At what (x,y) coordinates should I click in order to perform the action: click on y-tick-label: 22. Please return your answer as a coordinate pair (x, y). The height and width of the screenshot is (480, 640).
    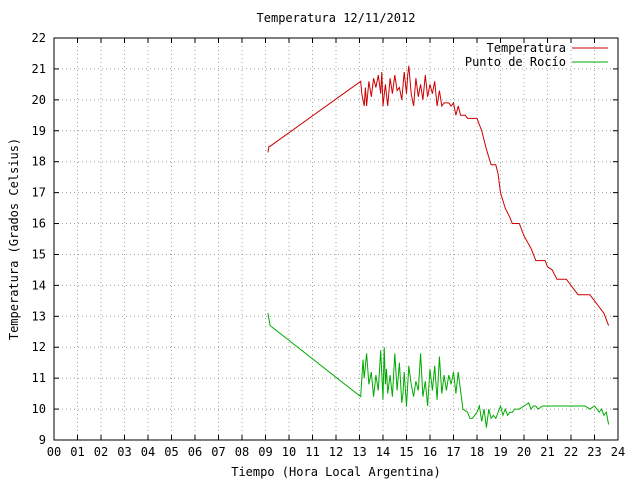
    Looking at the image, I should click on (39, 38).